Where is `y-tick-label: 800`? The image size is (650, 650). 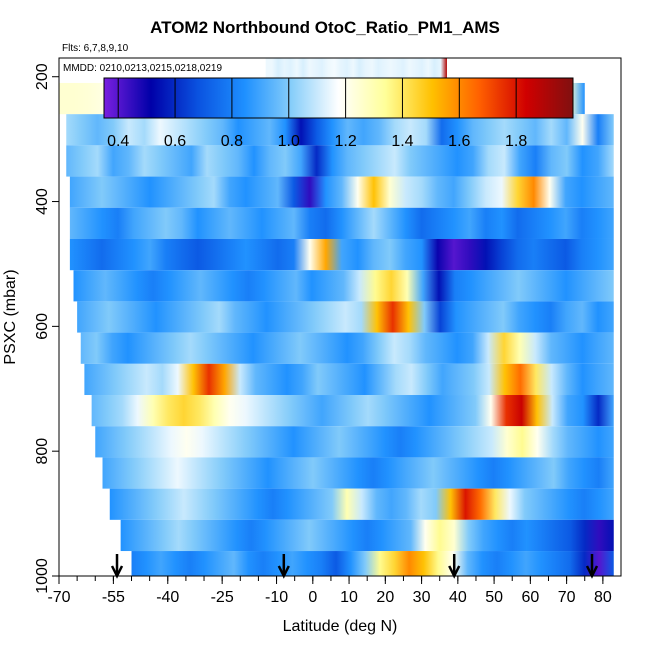 y-tick-label: 800 is located at coordinates (42, 451).